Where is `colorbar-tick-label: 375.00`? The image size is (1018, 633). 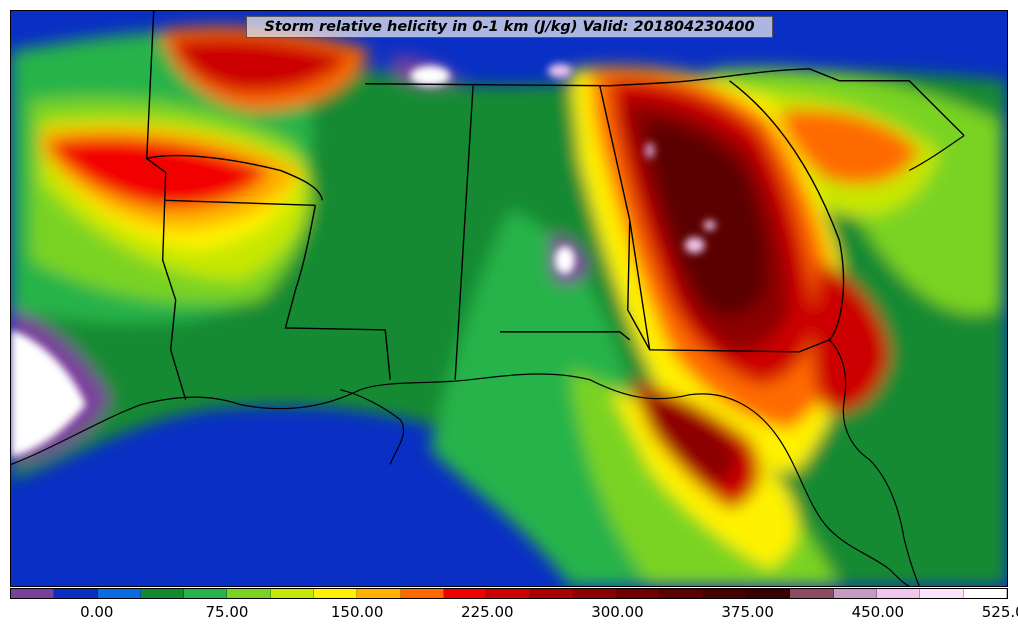 colorbar-tick-label: 375.00 is located at coordinates (747, 612).